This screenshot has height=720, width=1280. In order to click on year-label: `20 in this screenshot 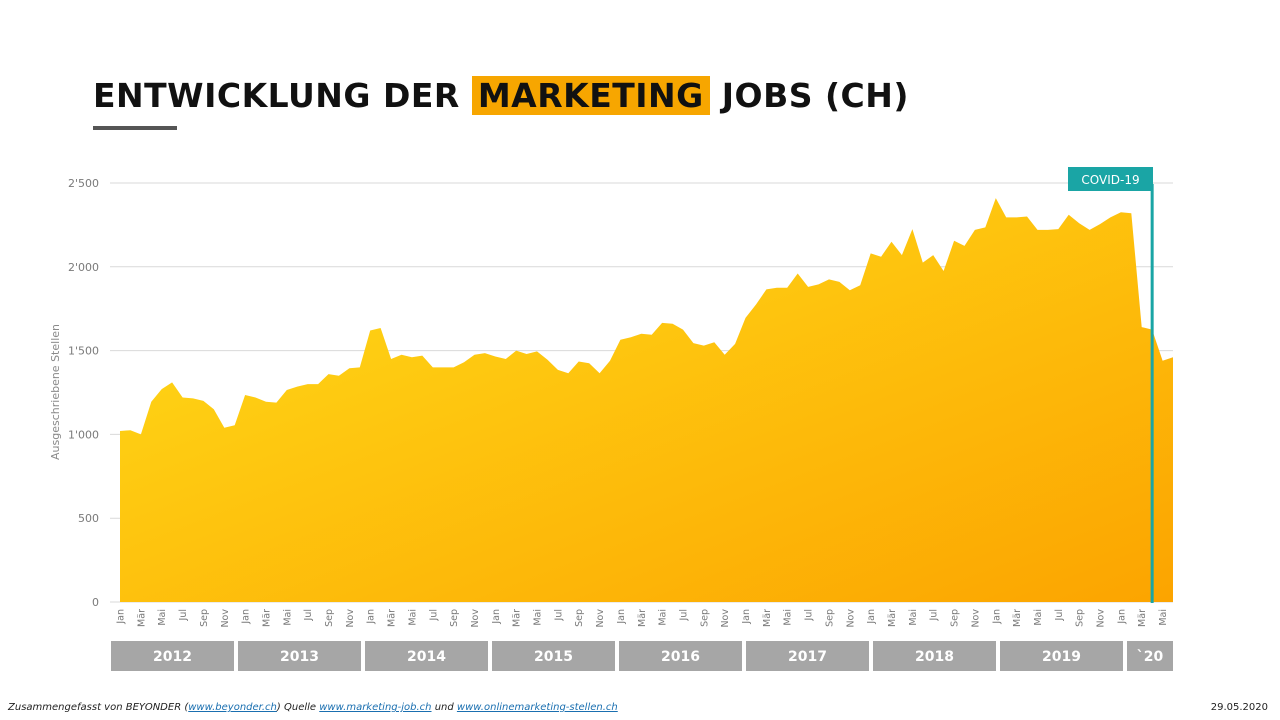, I will do `click(1150, 657)`.